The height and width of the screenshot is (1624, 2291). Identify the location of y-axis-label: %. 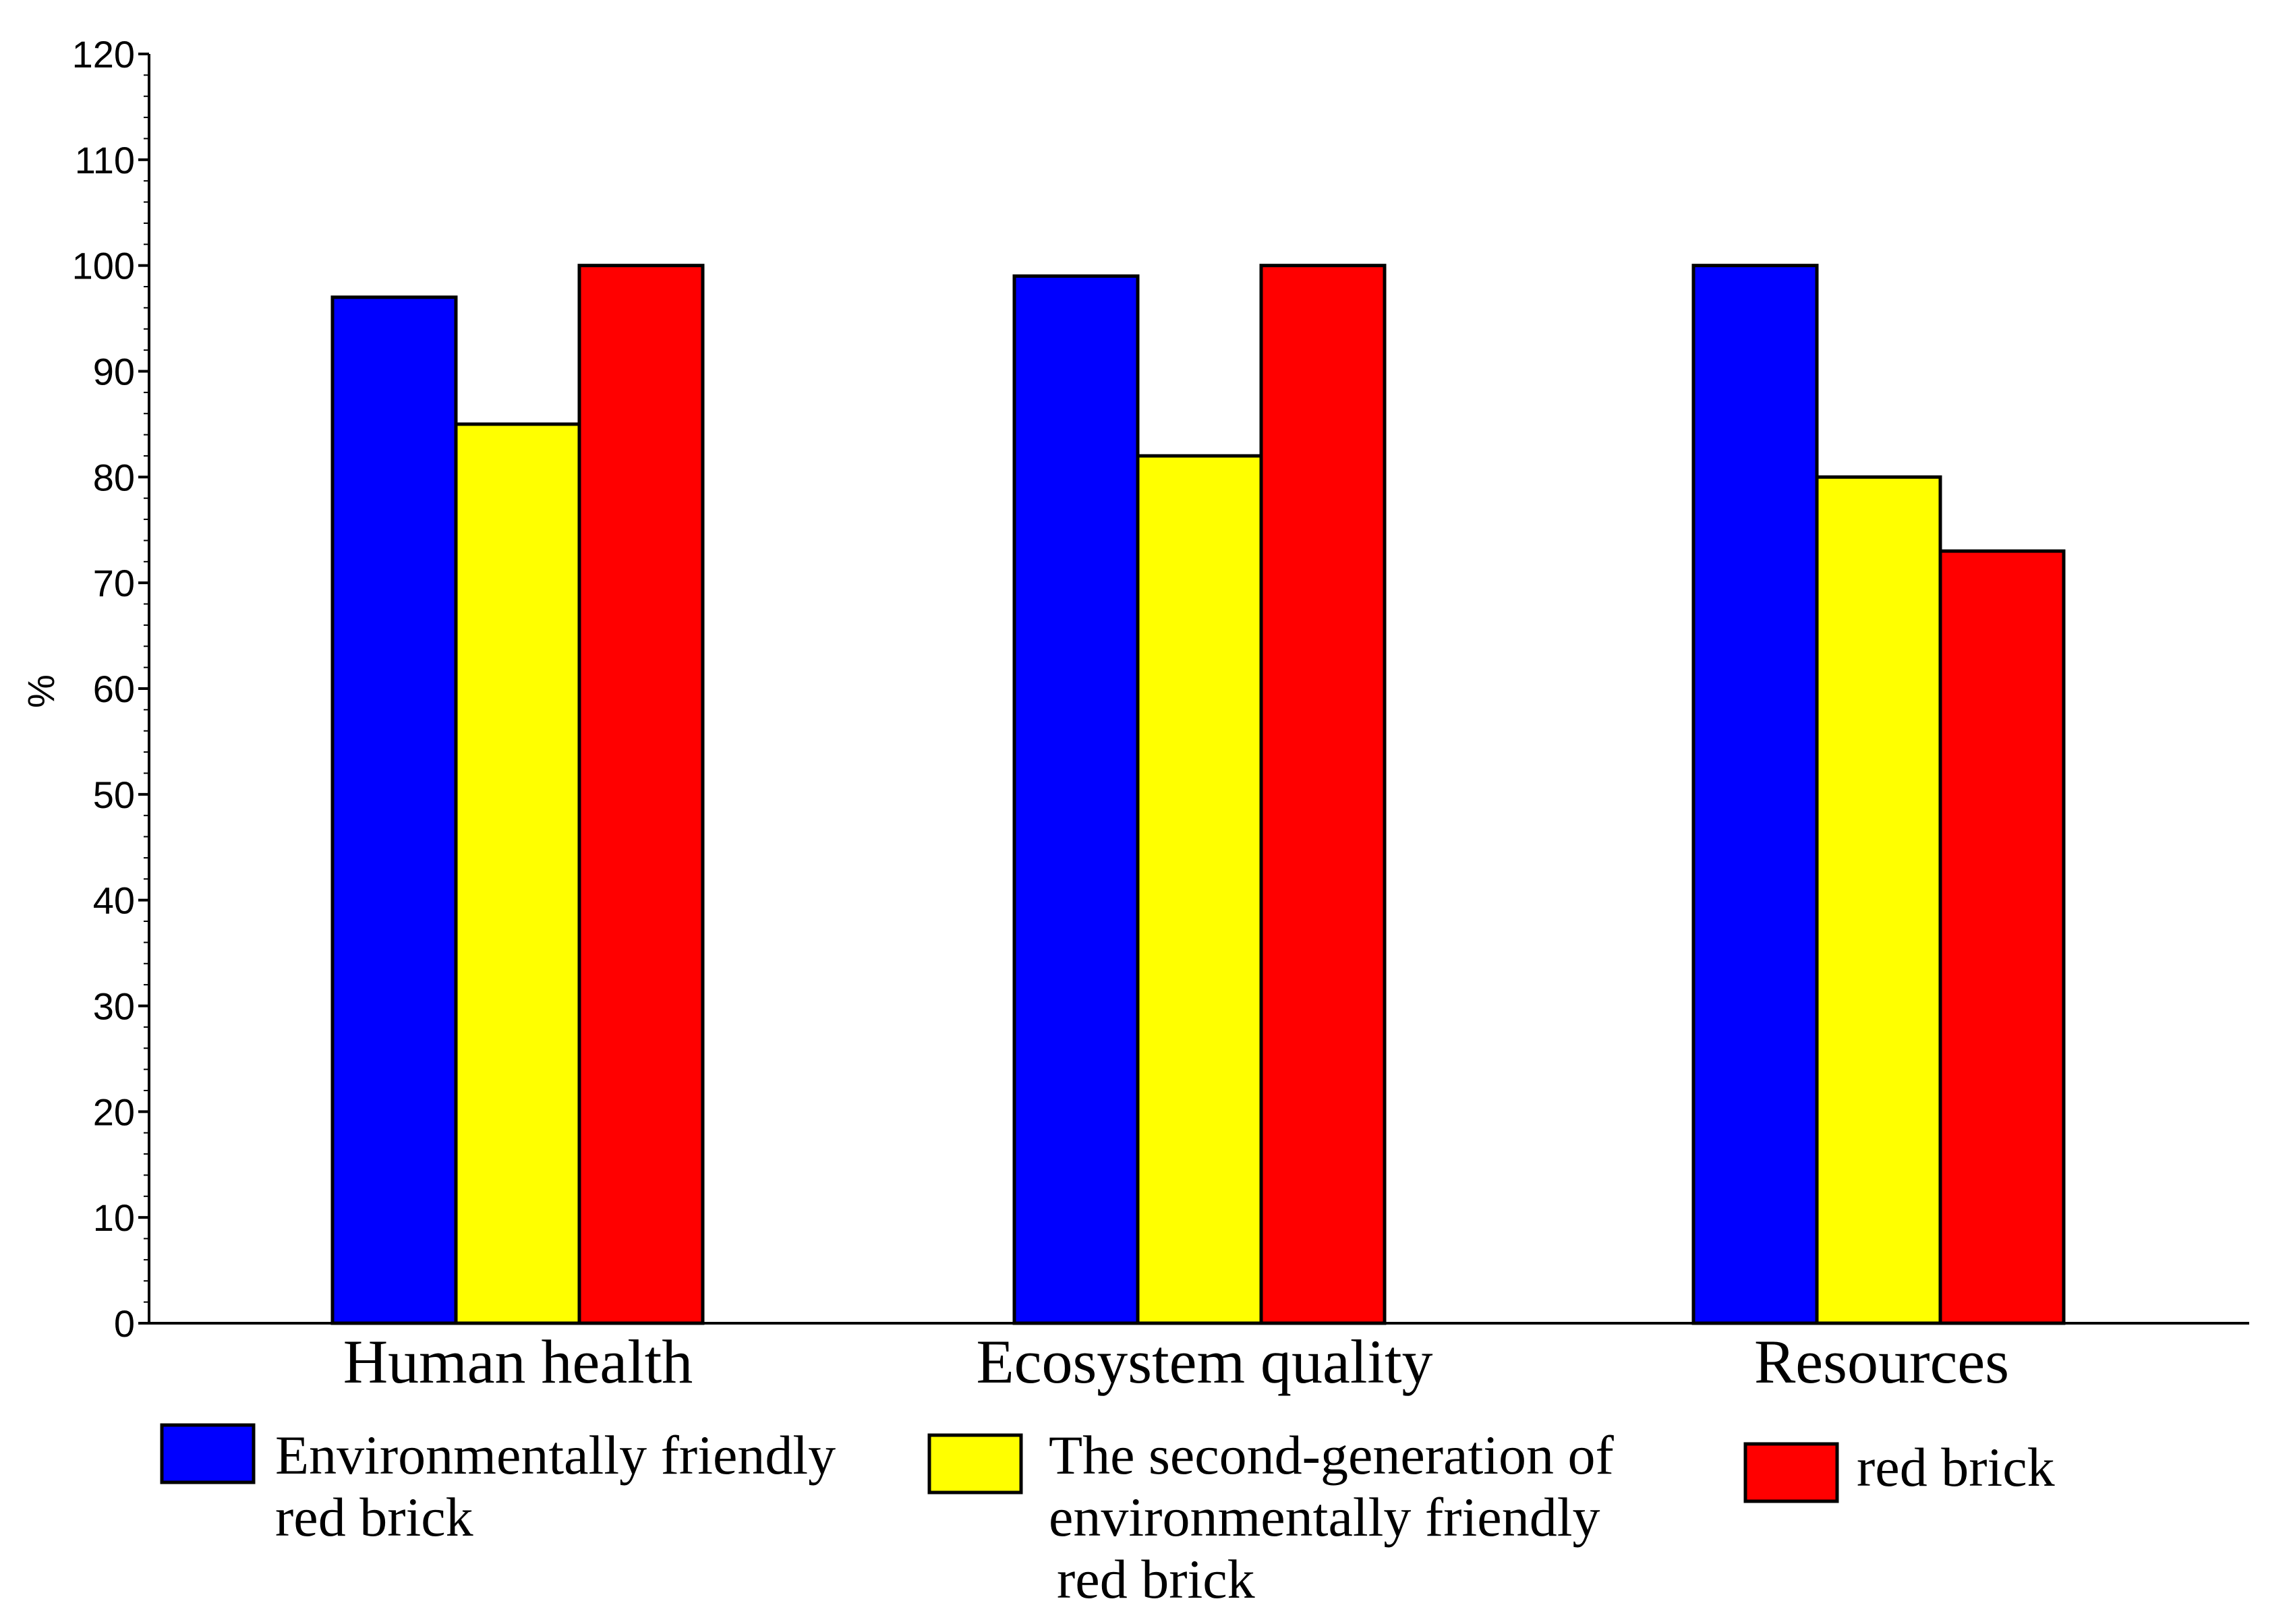
(41, 691).